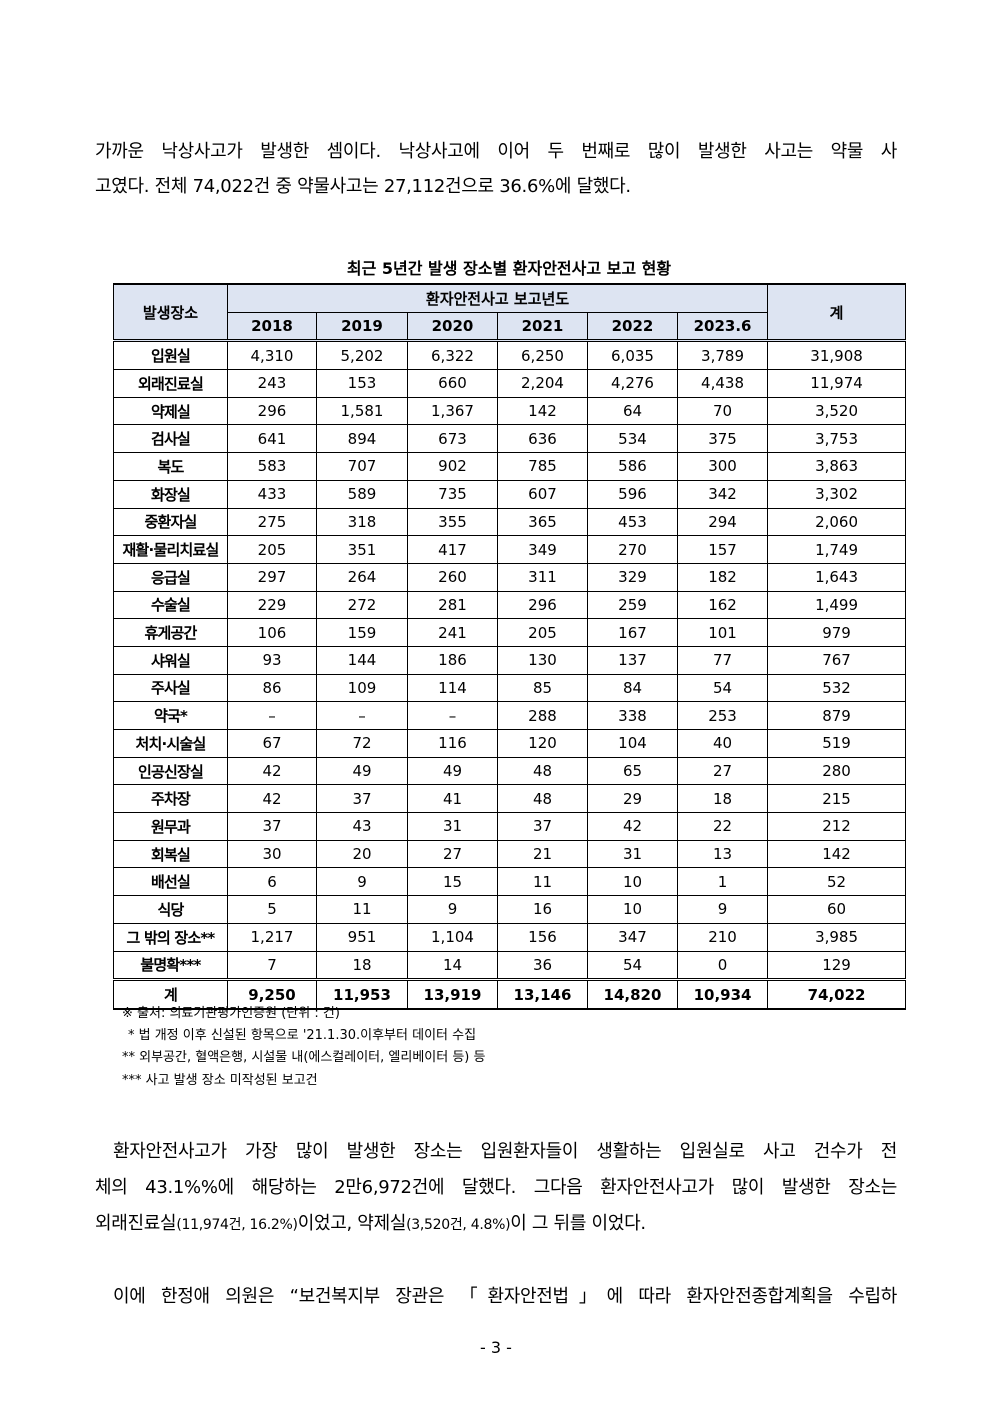 This screenshot has width=992, height=1403. What do you see at coordinates (542, 909) in the screenshot?
I see `table-cell: 16` at bounding box center [542, 909].